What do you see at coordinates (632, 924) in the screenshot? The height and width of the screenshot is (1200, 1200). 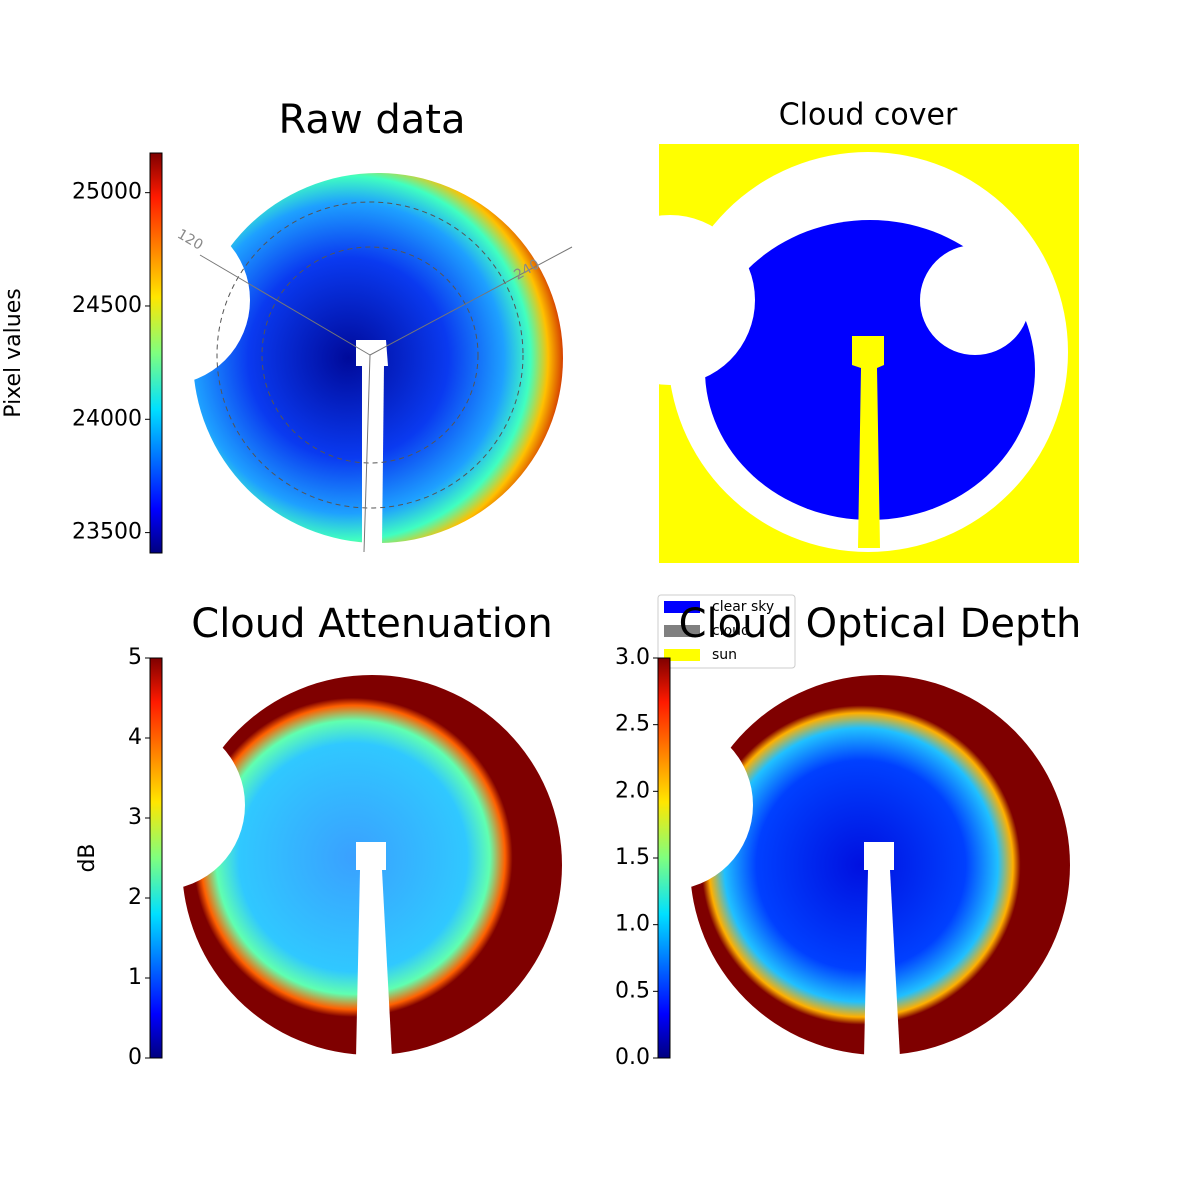 I see `colorbar-tick-label: 1.0` at bounding box center [632, 924].